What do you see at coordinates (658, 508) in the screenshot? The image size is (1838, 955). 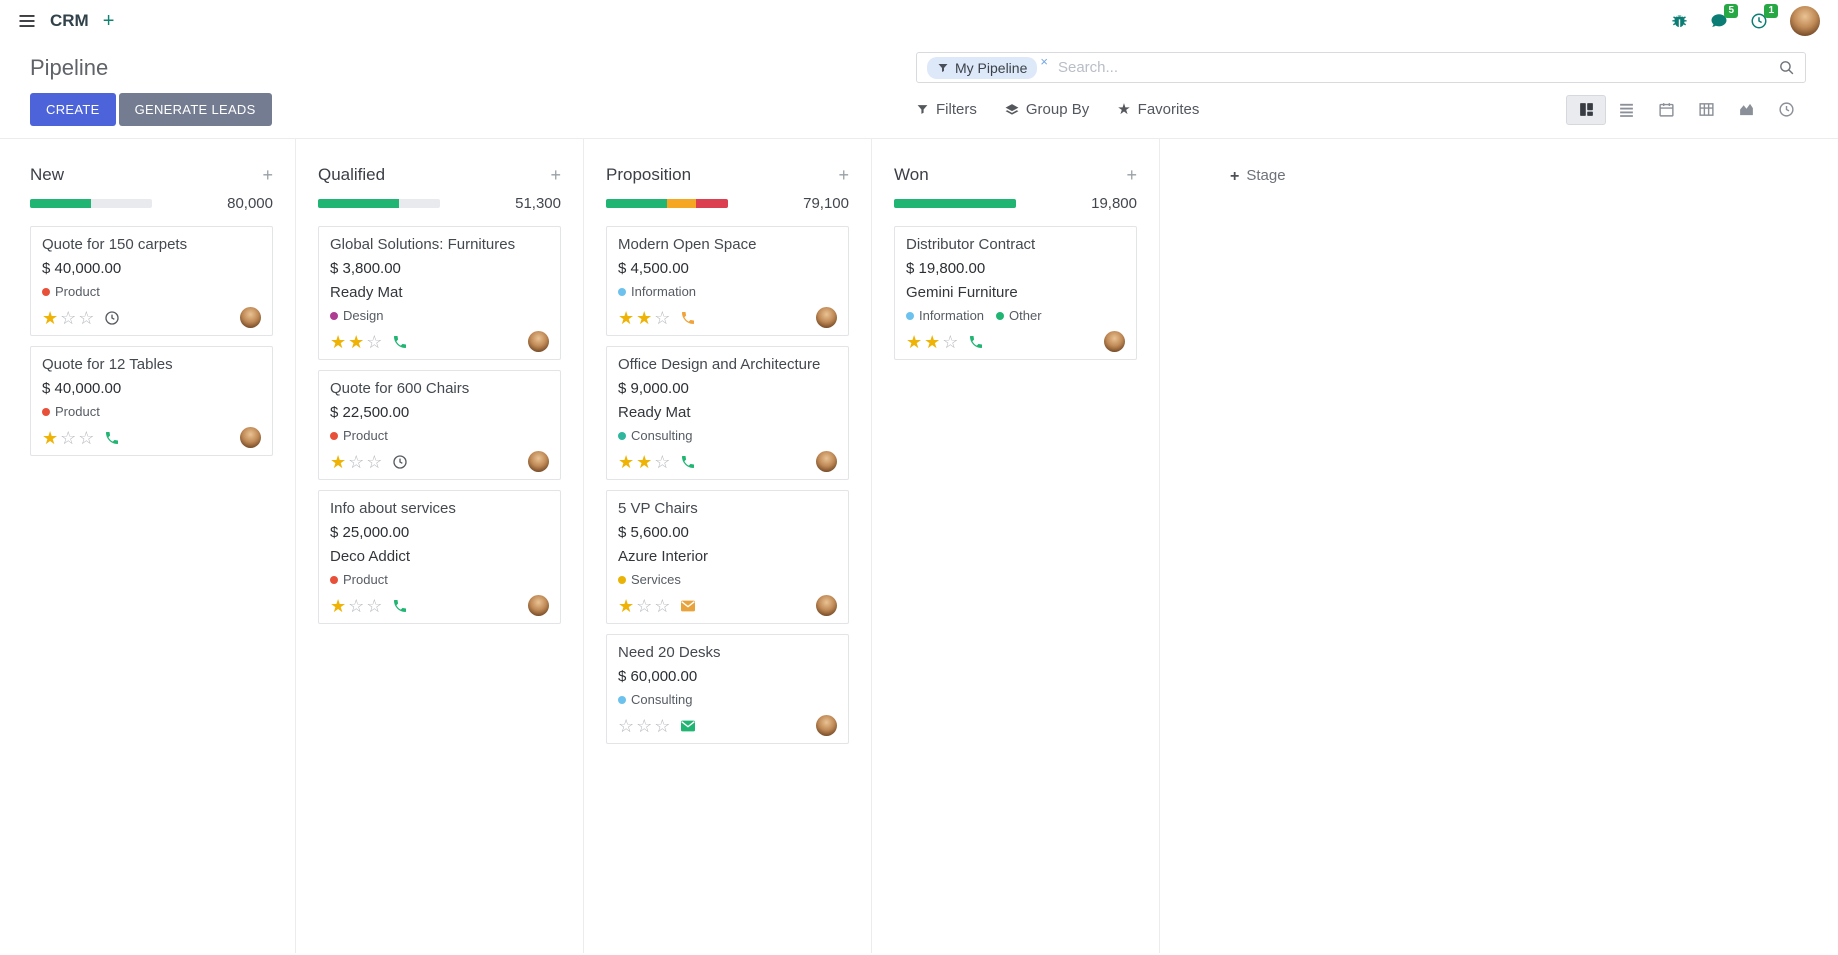 I see `card-title: 5 VP Chairs` at bounding box center [658, 508].